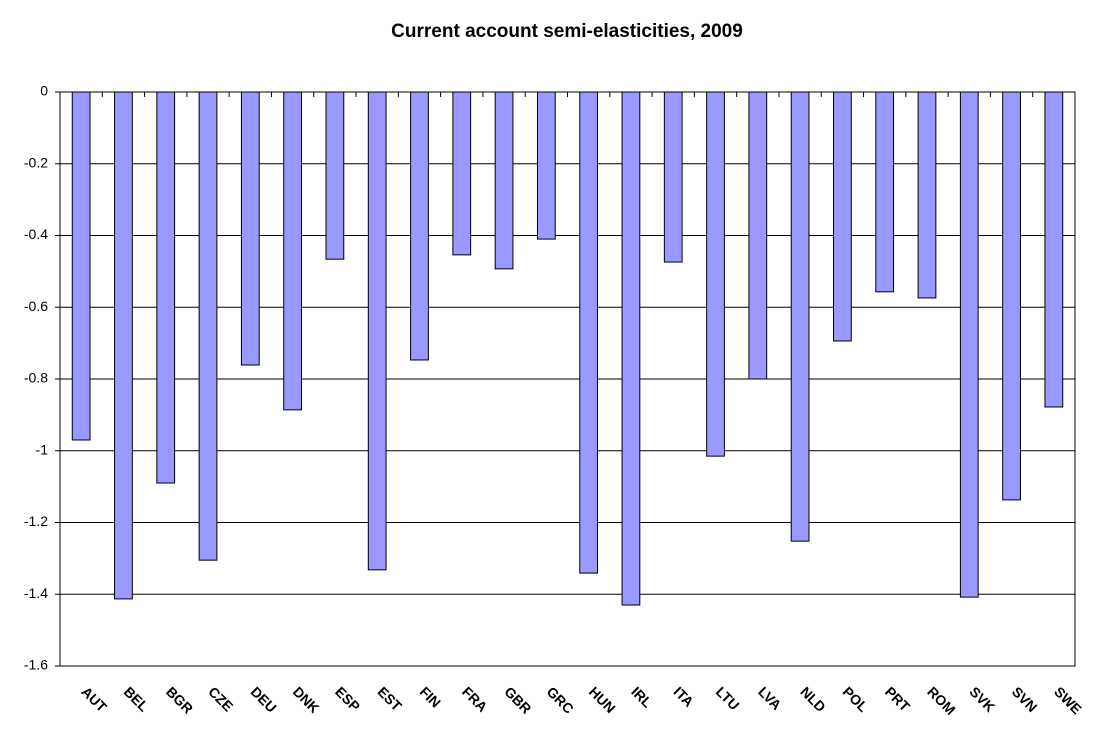  What do you see at coordinates (36, 378) in the screenshot?
I see `y-tick-label: -0.8` at bounding box center [36, 378].